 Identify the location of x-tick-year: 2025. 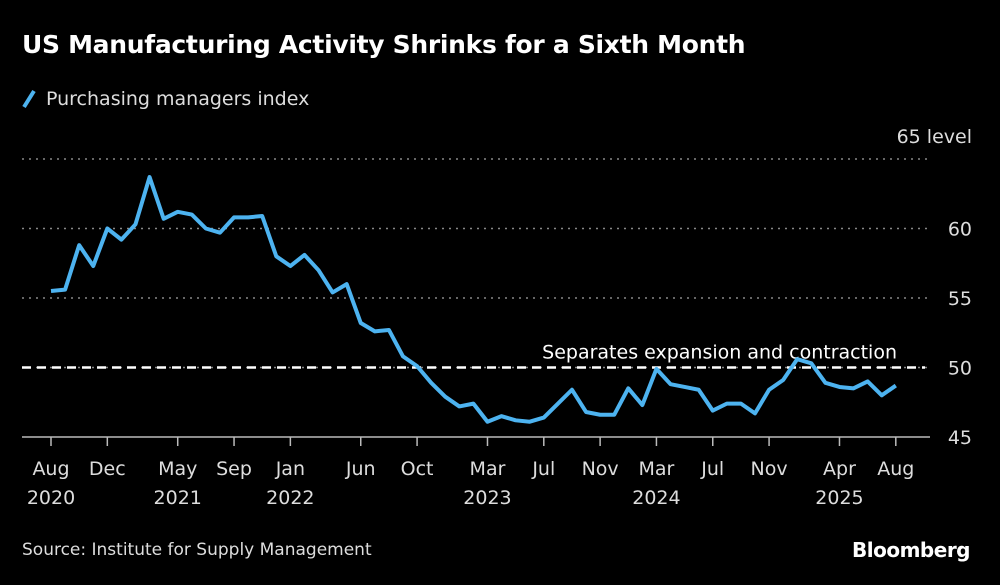
(839, 498).